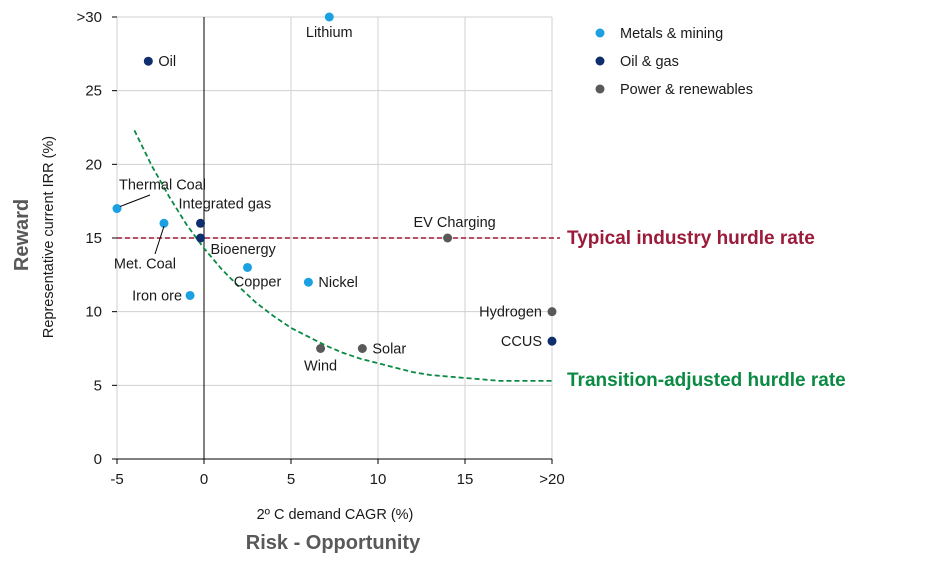 The width and height of the screenshot is (947, 566). Describe the element at coordinates (389, 350) in the screenshot. I see `label-solar: Solar` at that location.